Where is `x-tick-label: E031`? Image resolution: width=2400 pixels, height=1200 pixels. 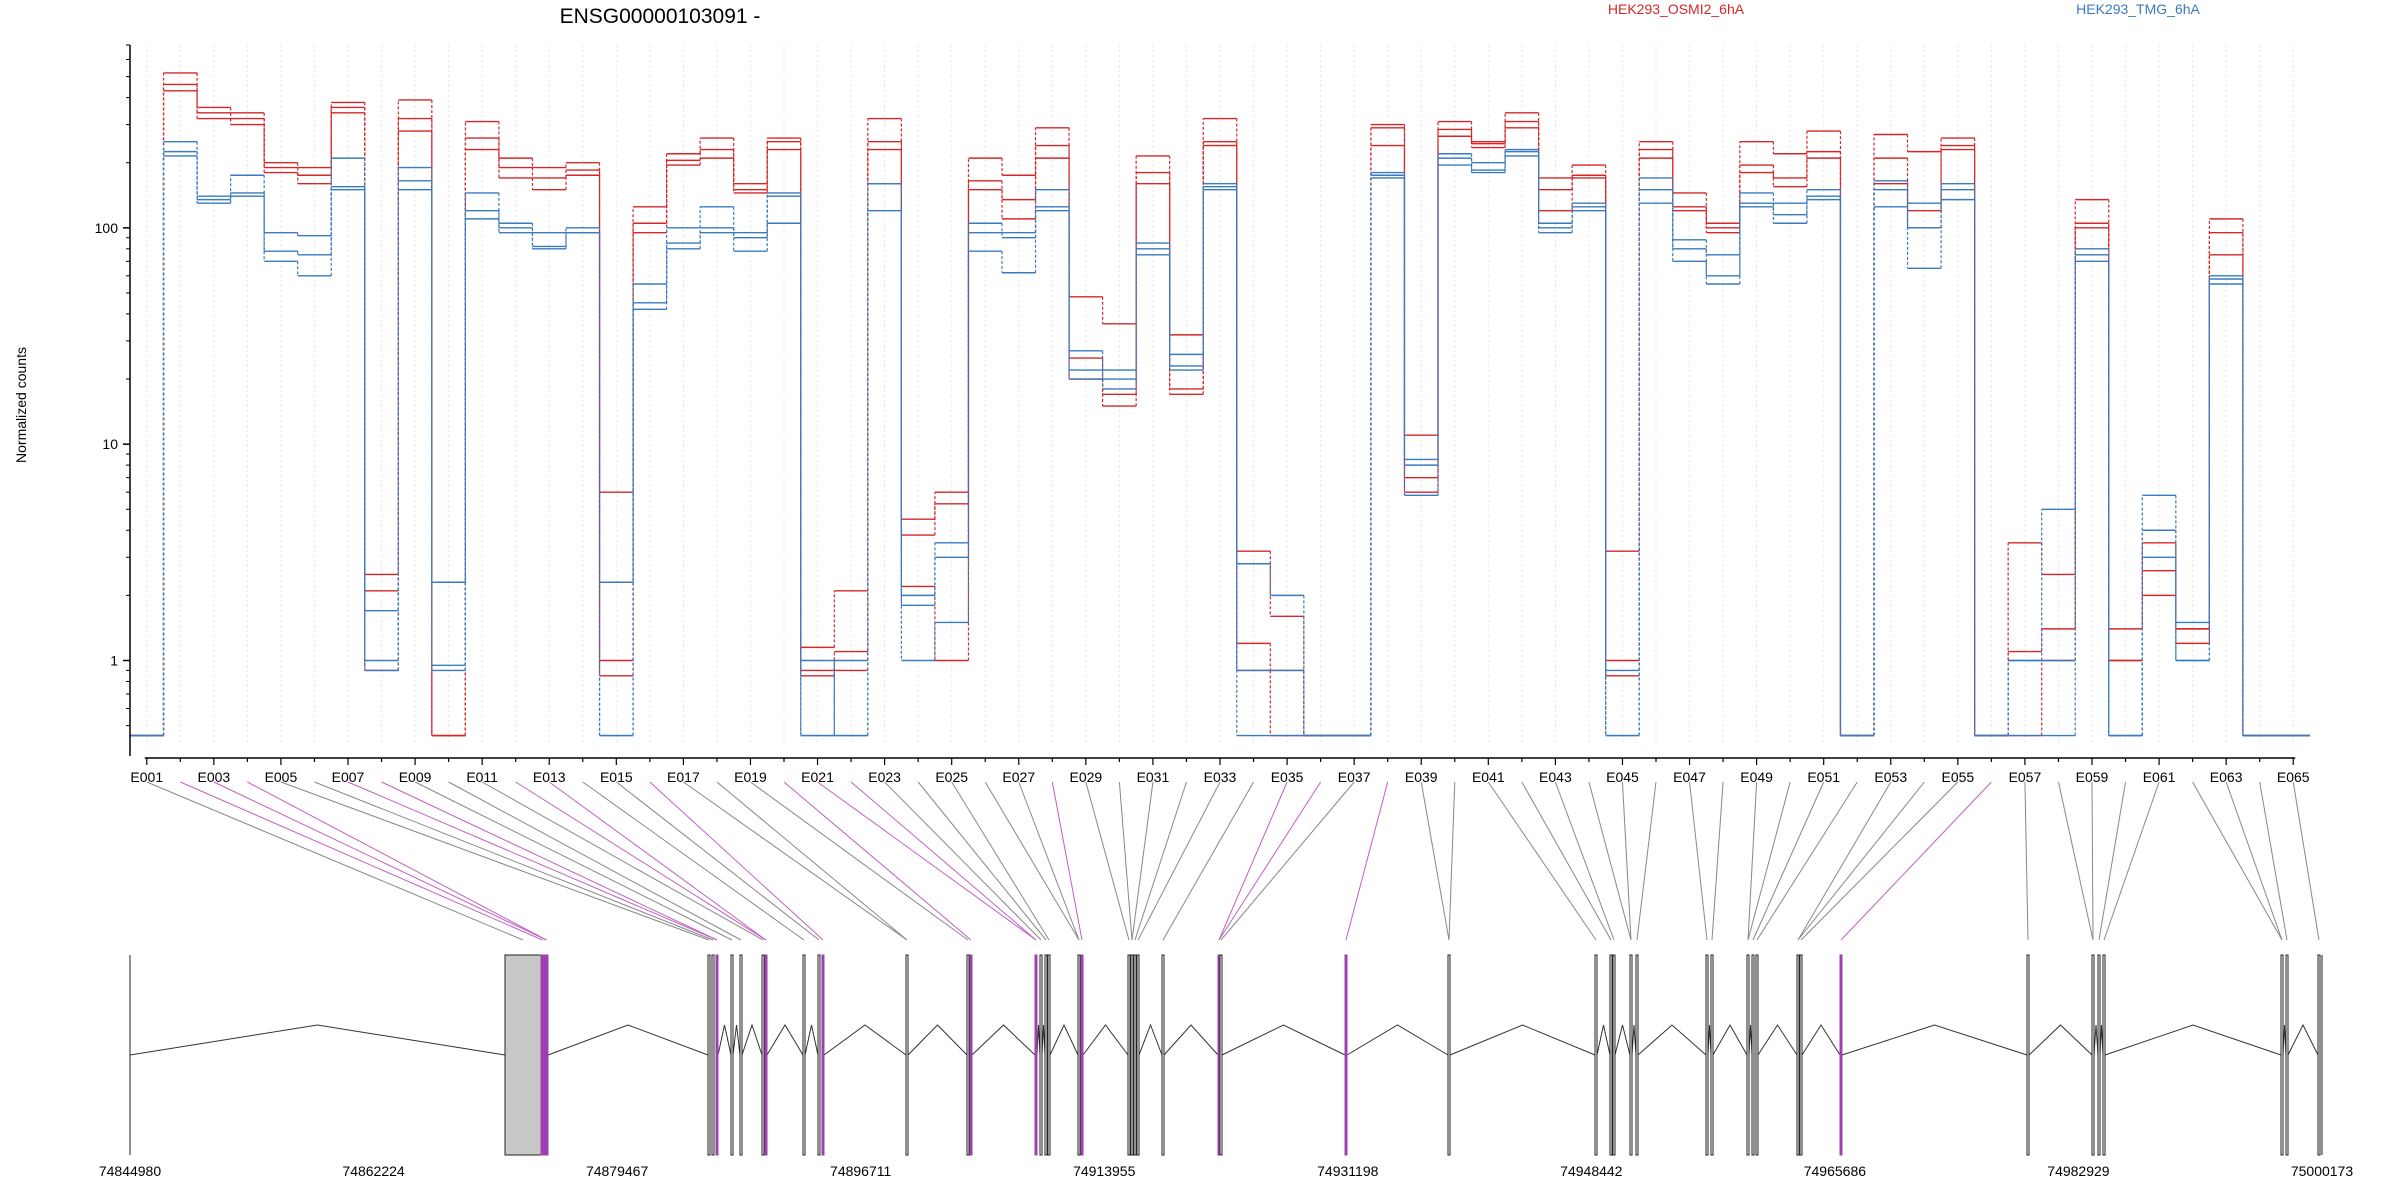
x-tick-label: E031 is located at coordinates (1153, 777).